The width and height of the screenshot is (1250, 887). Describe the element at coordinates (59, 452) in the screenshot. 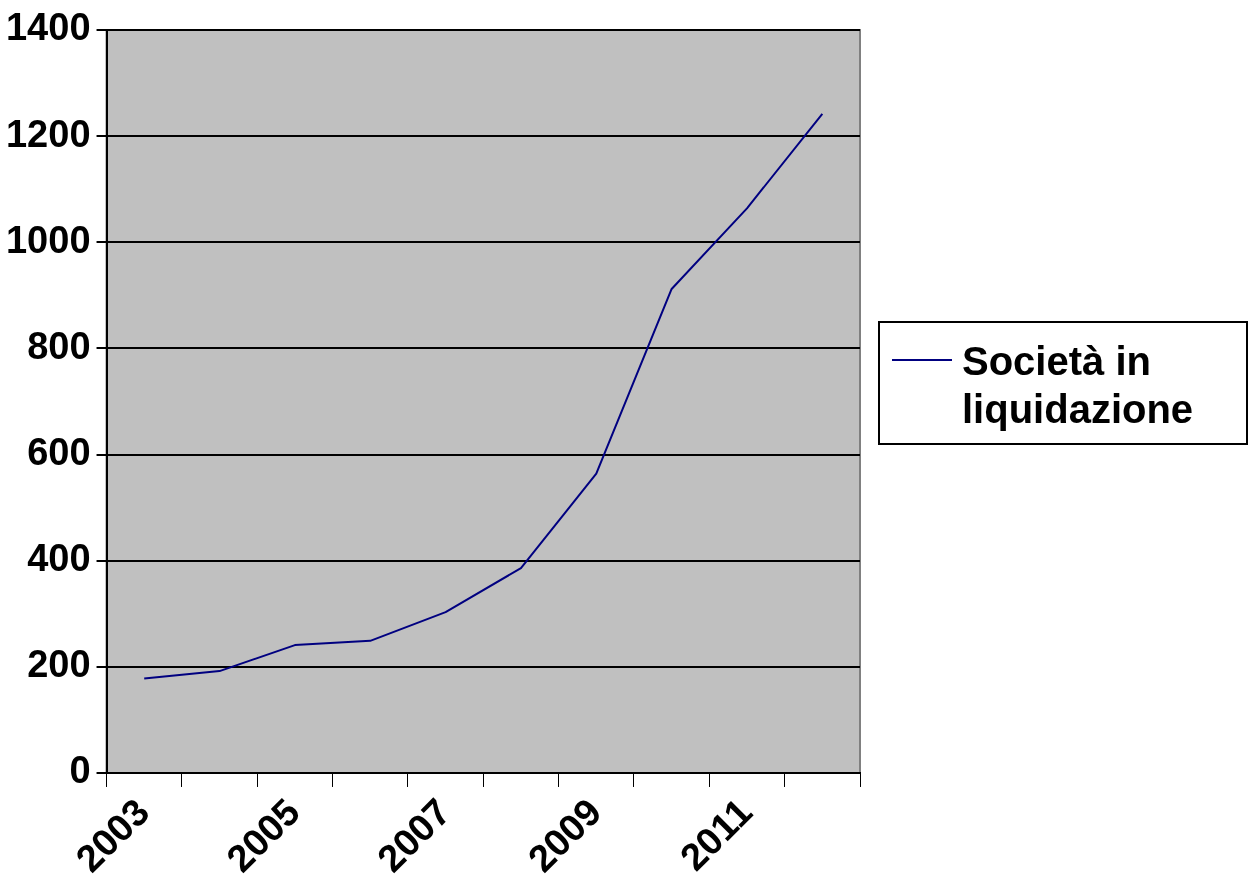

I see `y-tick-label: 600` at that location.